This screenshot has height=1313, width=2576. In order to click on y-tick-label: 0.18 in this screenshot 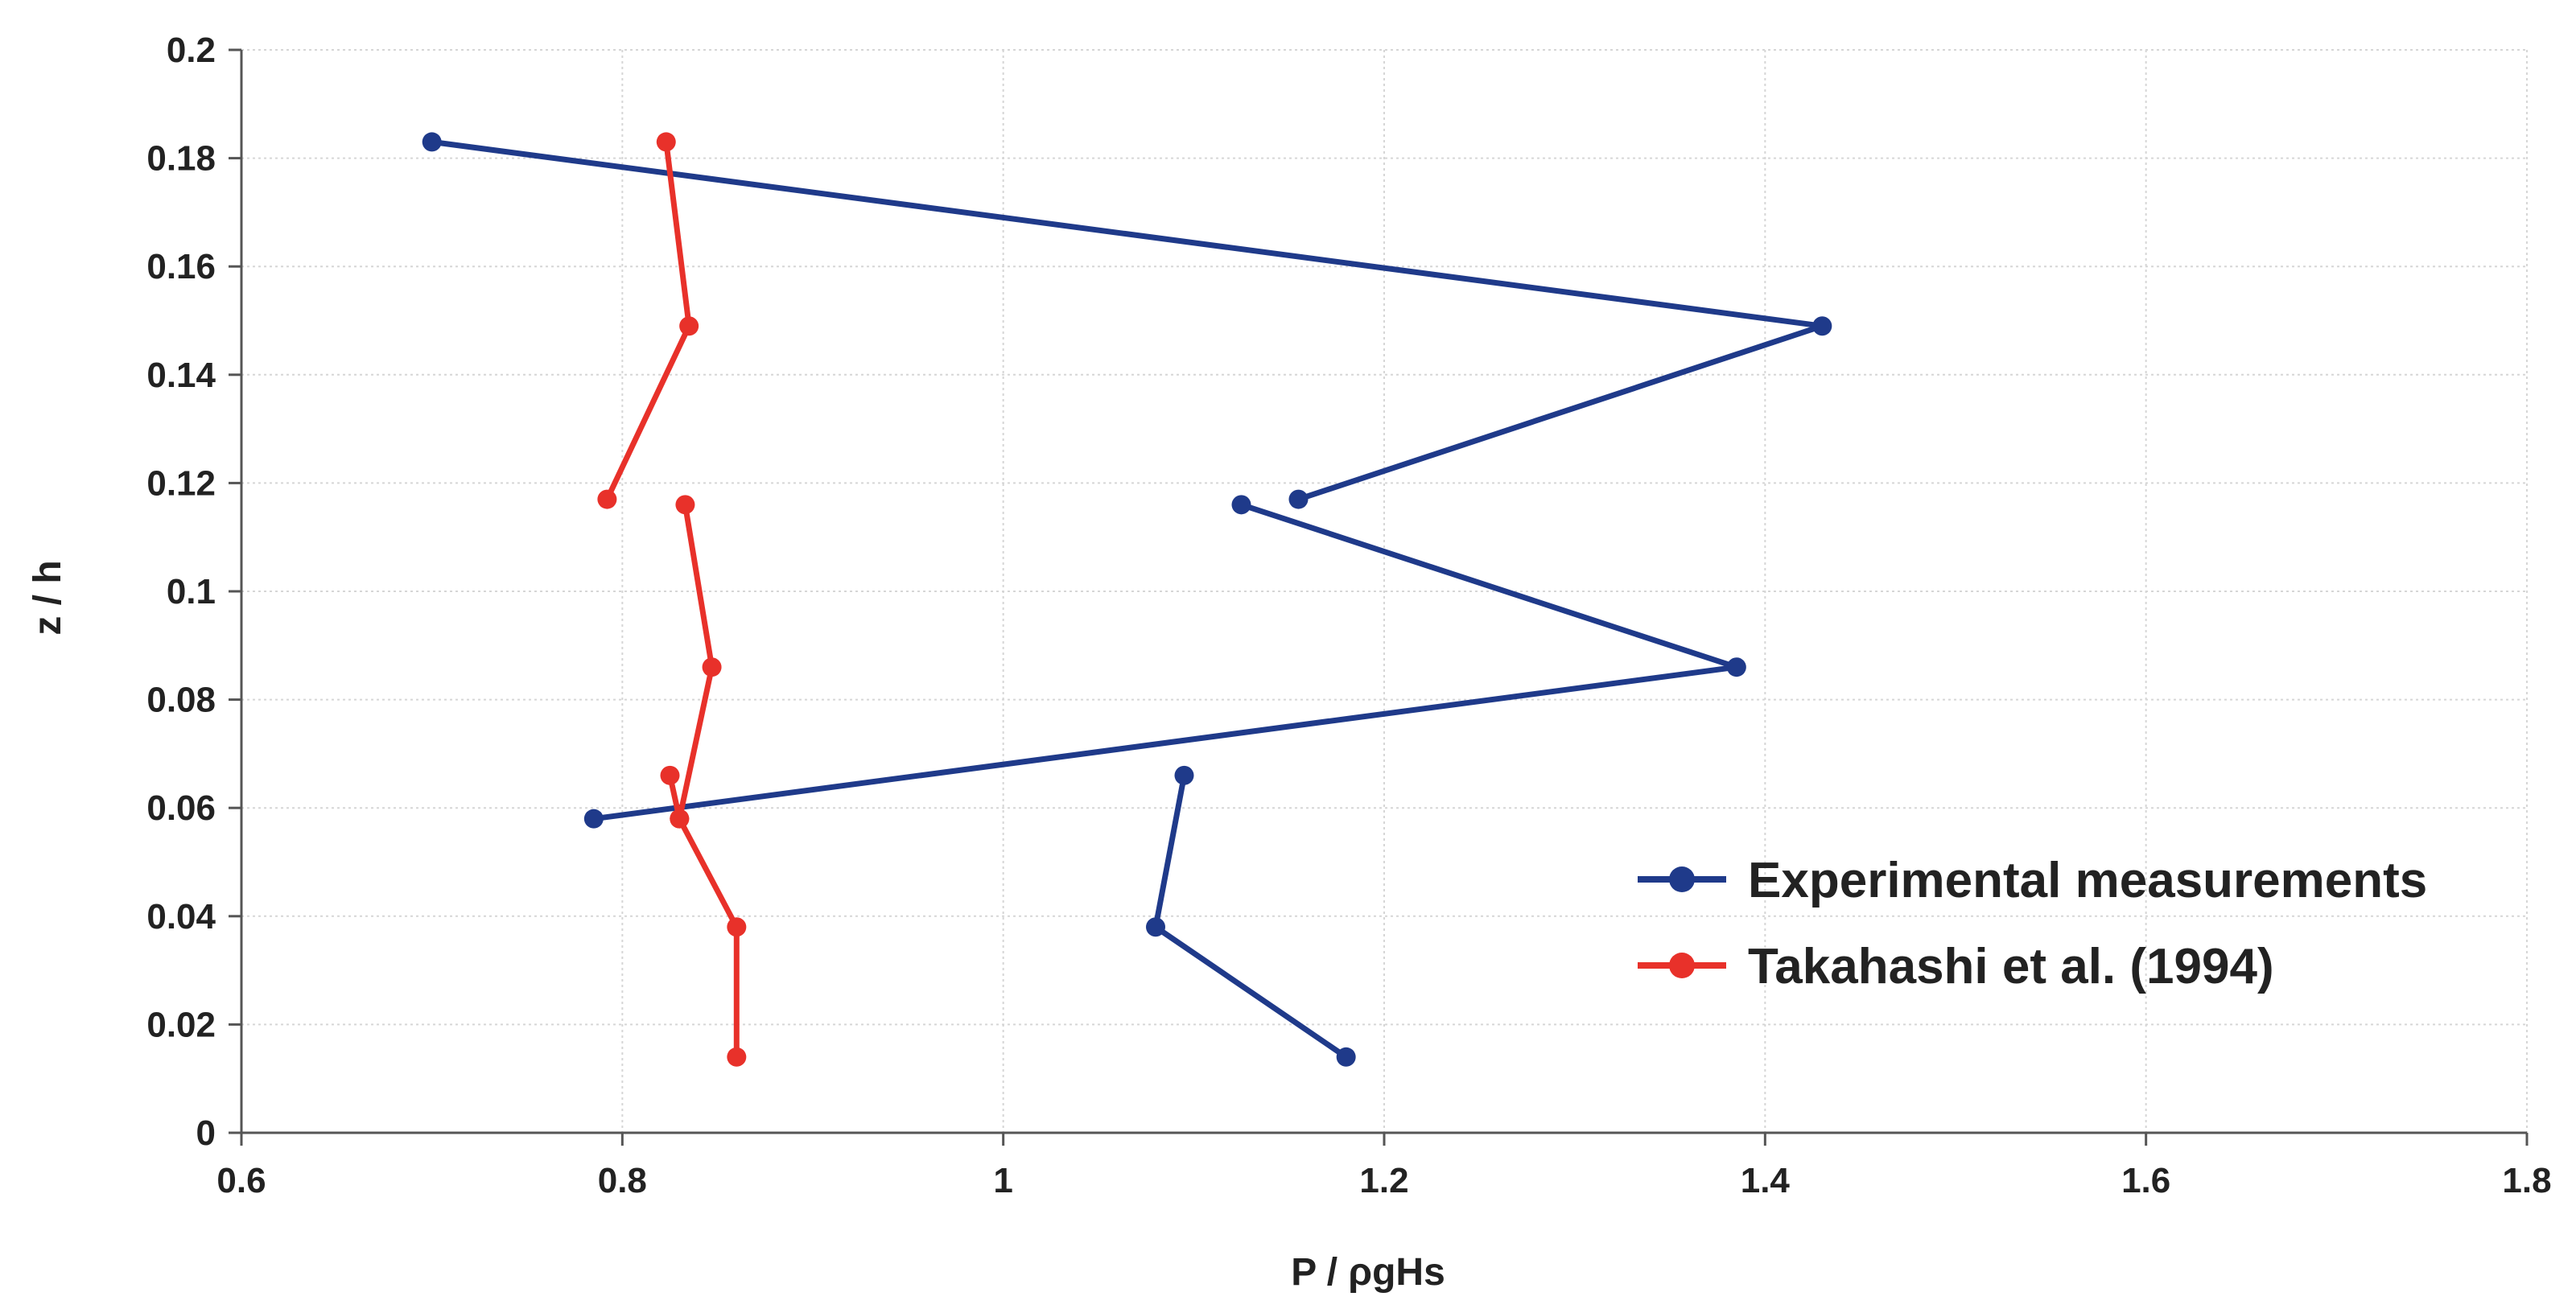, I will do `click(181, 159)`.